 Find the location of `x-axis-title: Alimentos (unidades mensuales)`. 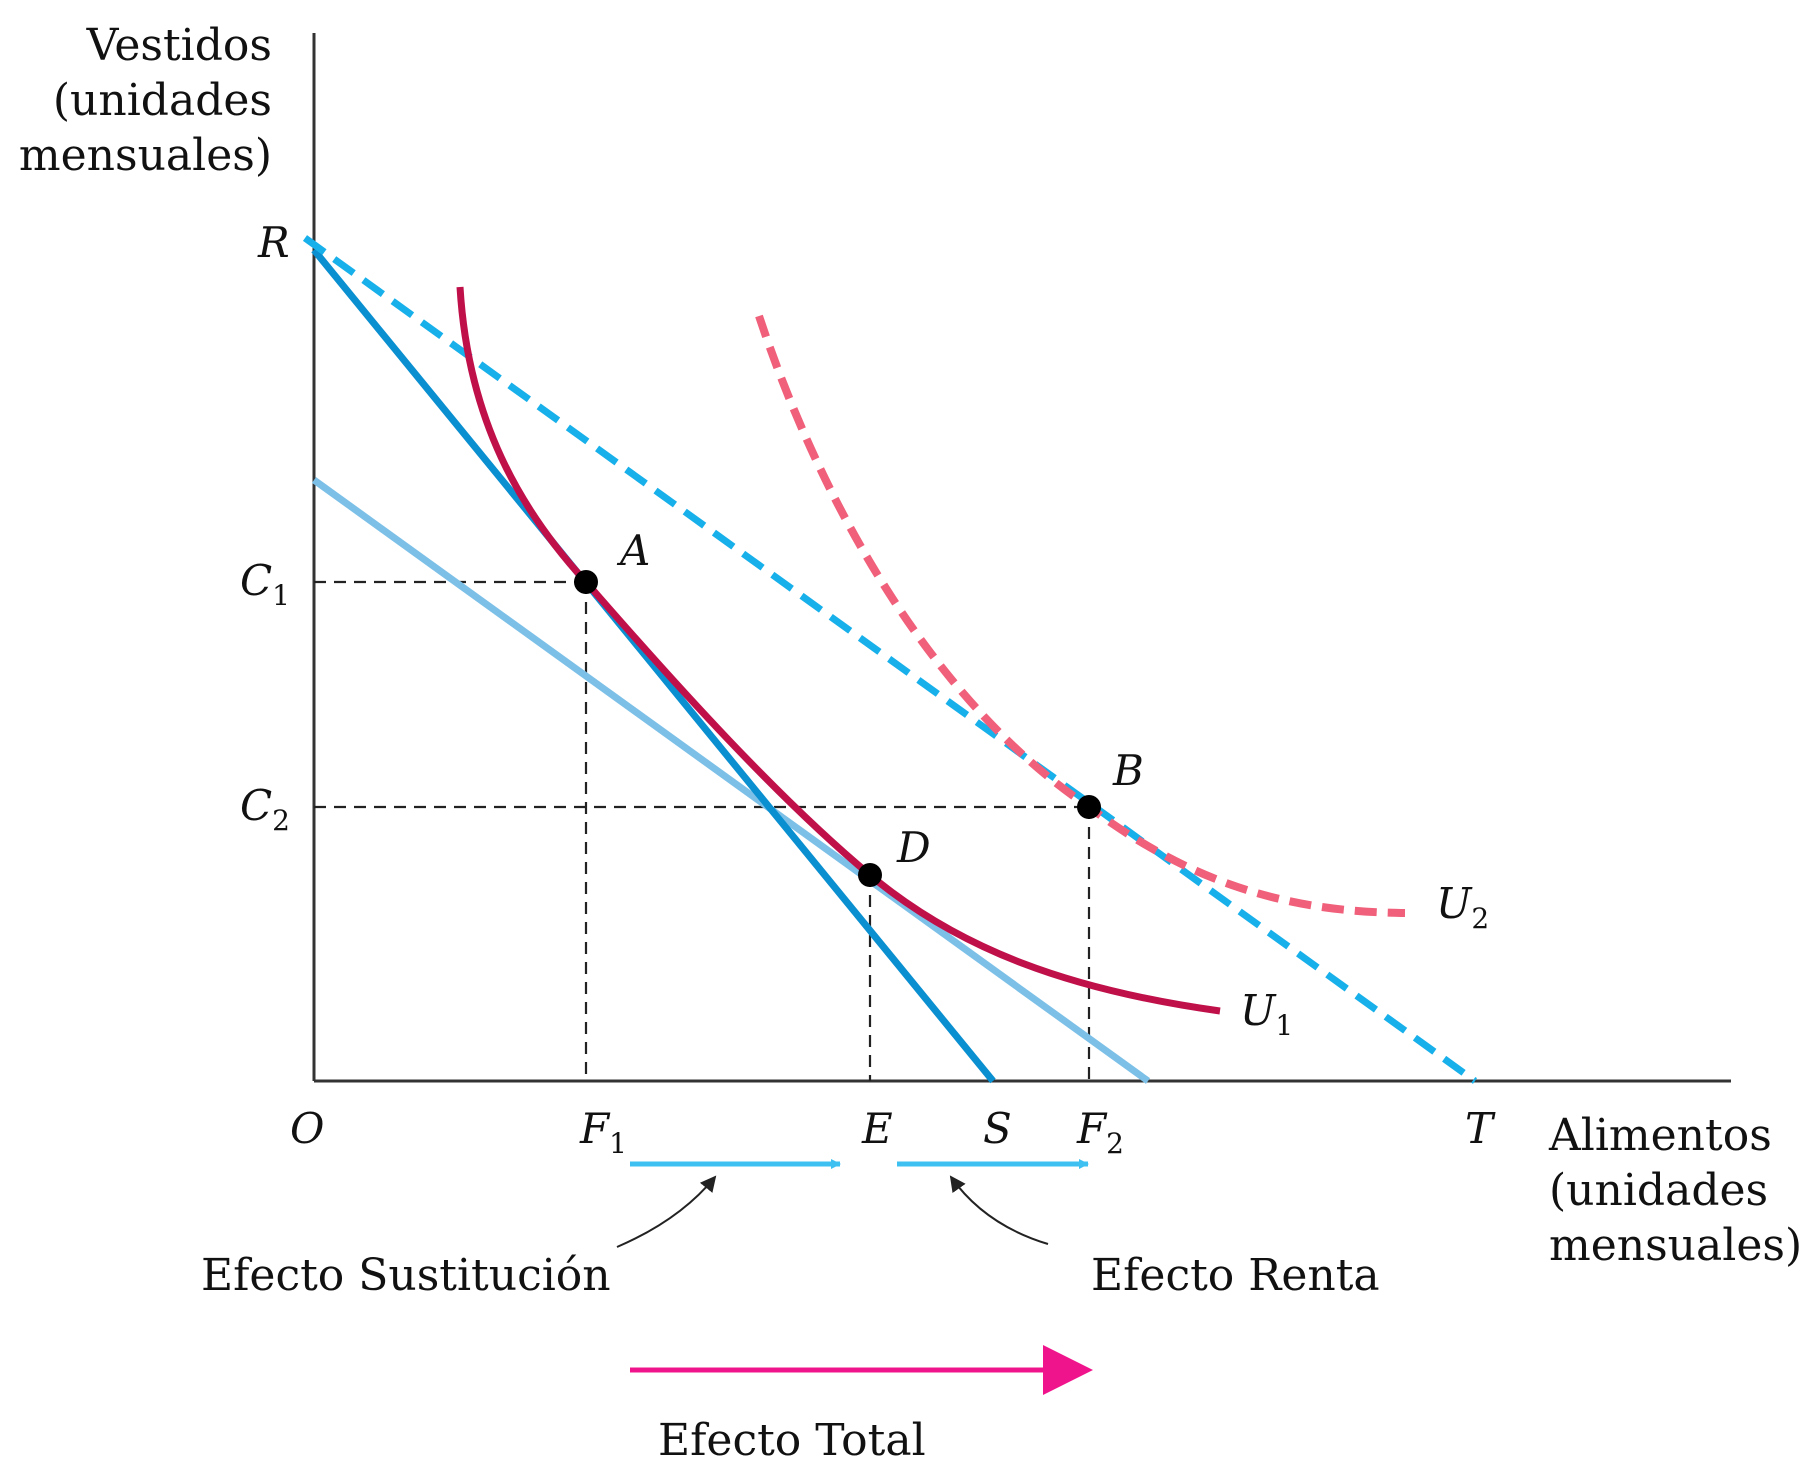

x-axis-title: Alimentos (unidades mensuales) is located at coordinates (1675, 1190).